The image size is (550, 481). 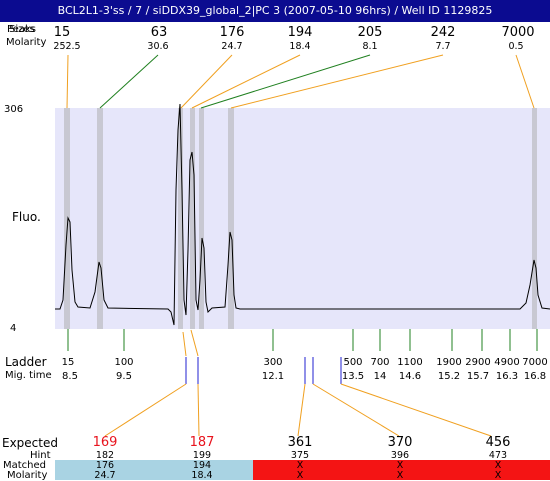 I want to click on ladder-mig: 15.2, so click(x=449, y=376).